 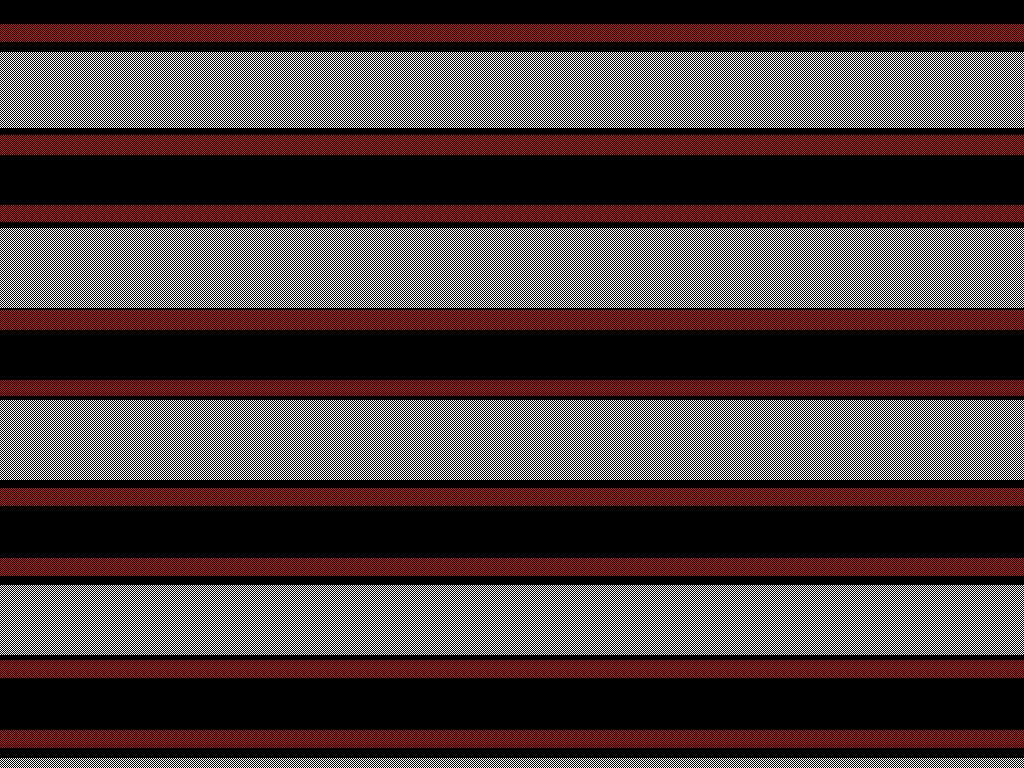 What do you see at coordinates (512, 12) in the screenshot?
I see `band-gap-top` at bounding box center [512, 12].